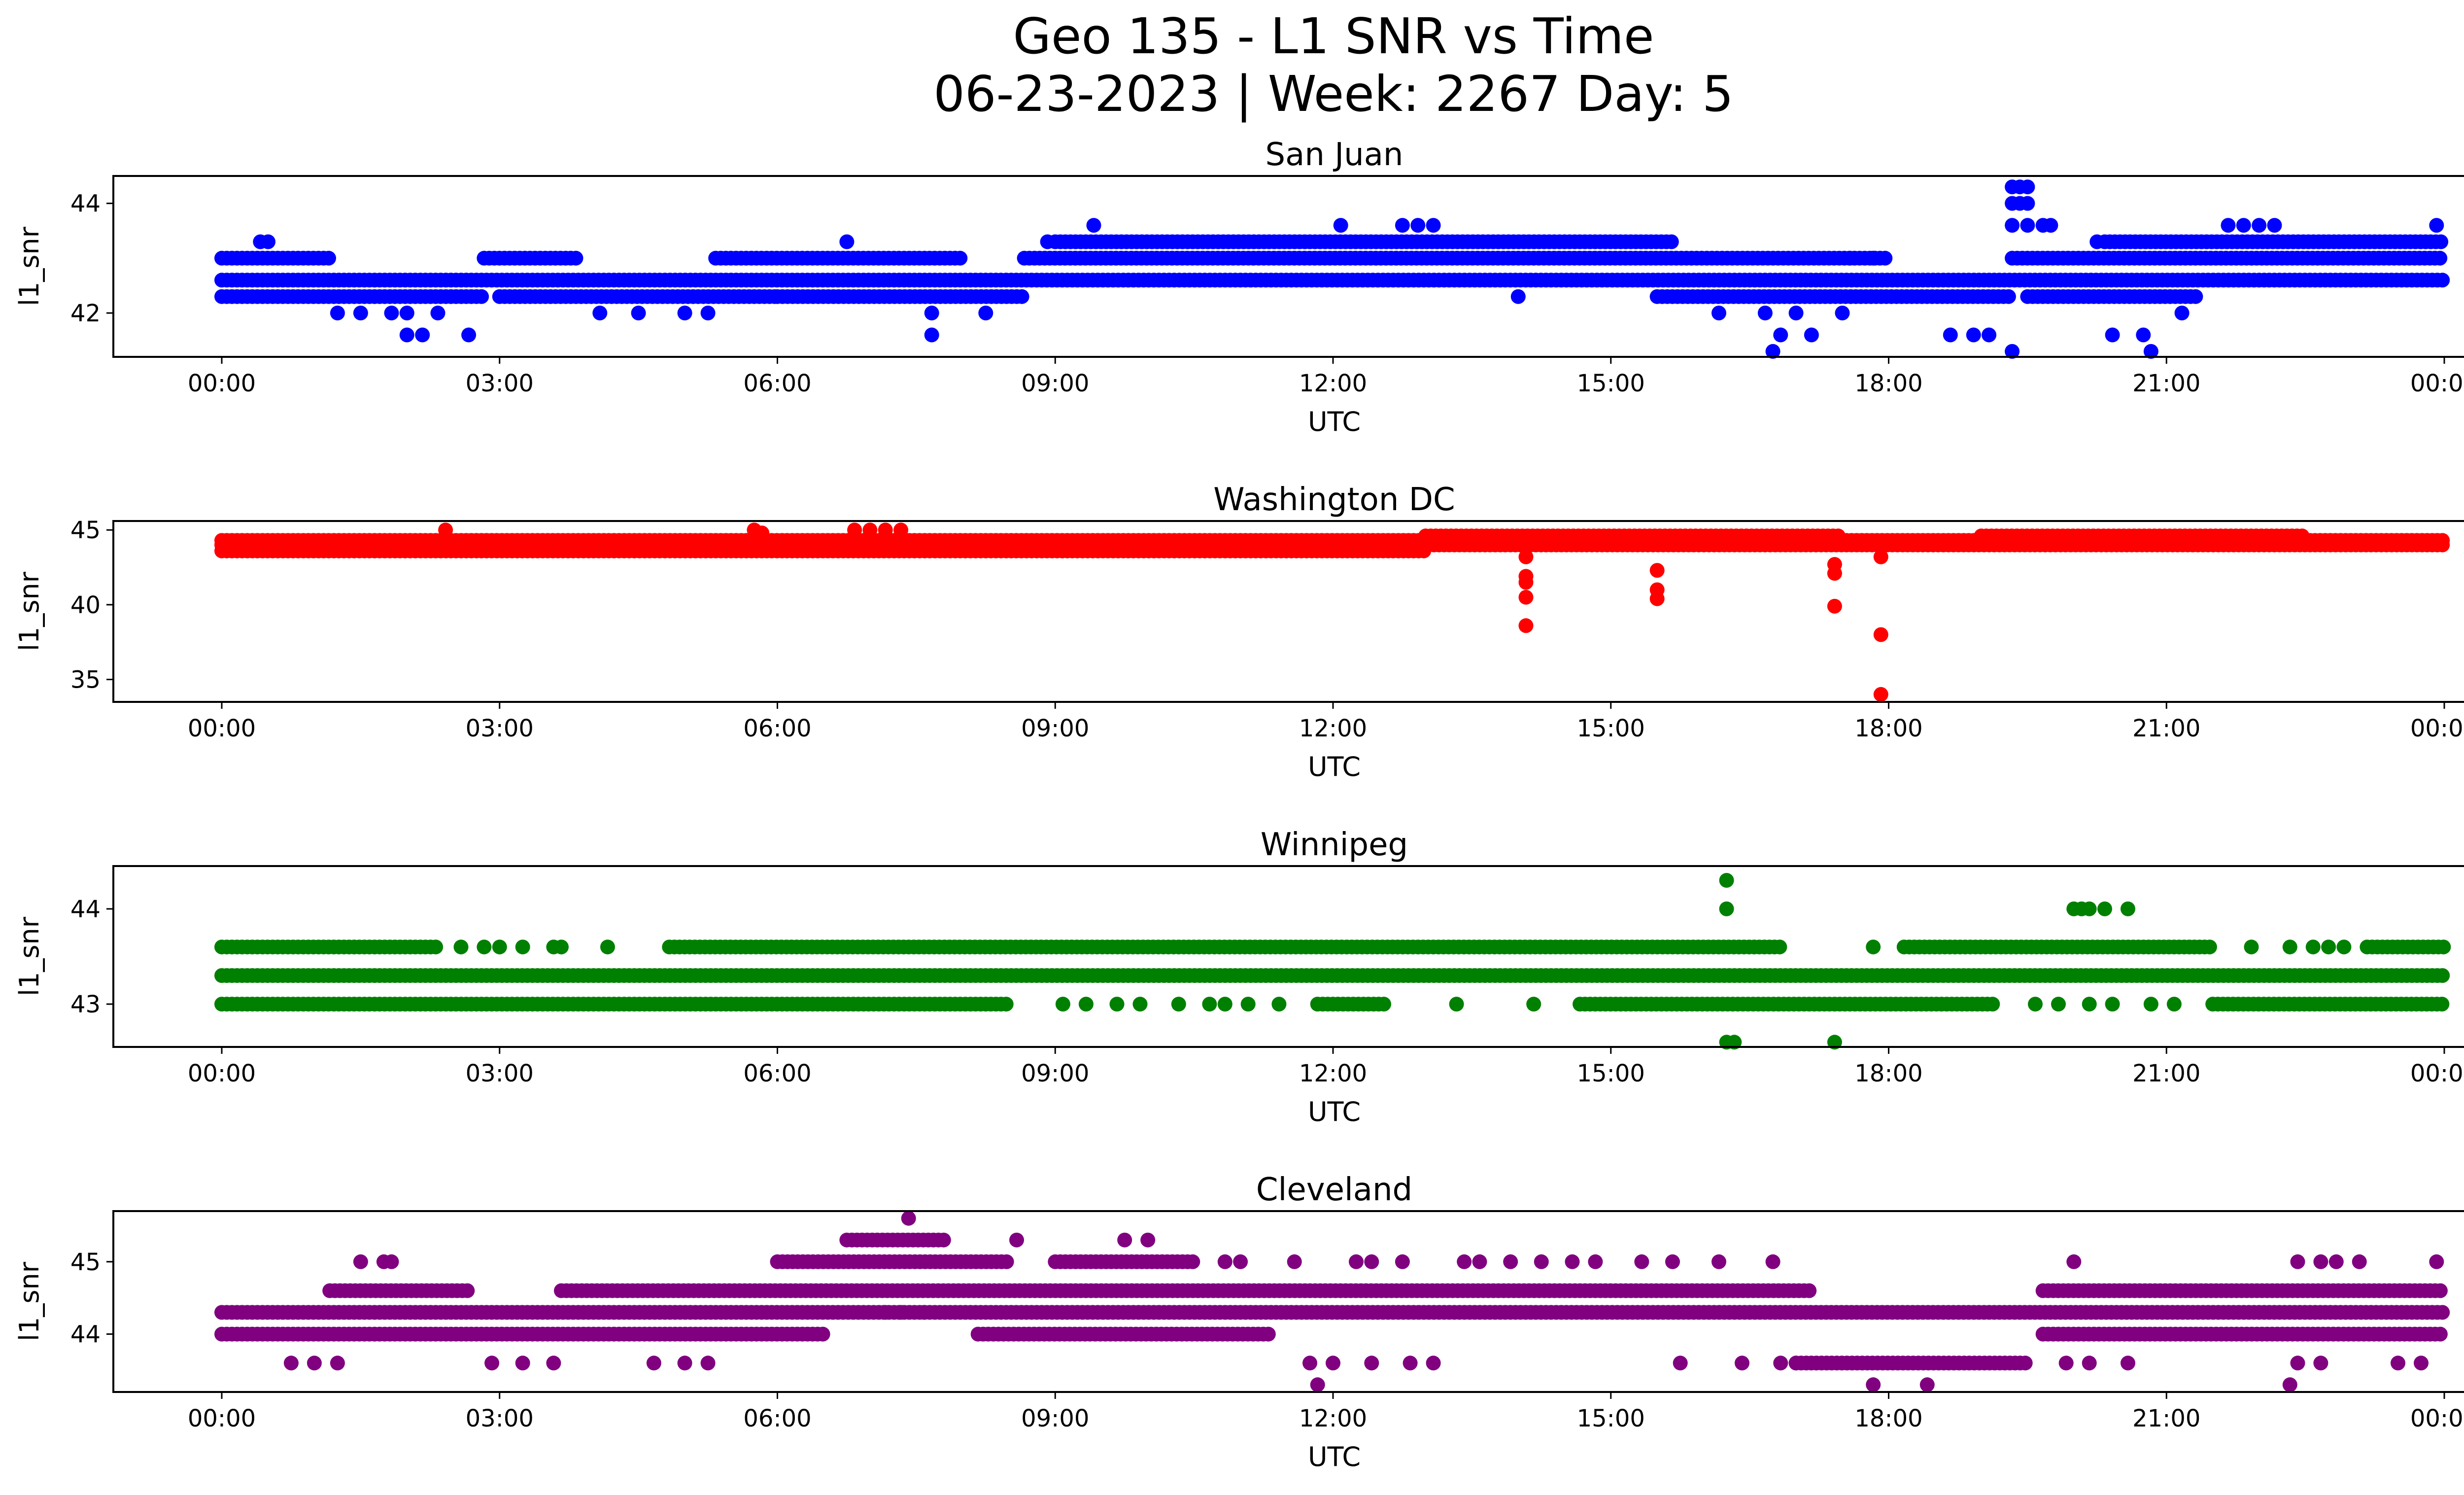 The width and height of the screenshot is (2464, 1495). I want to click on x-tick-label: 15:00, so click(1611, 728).